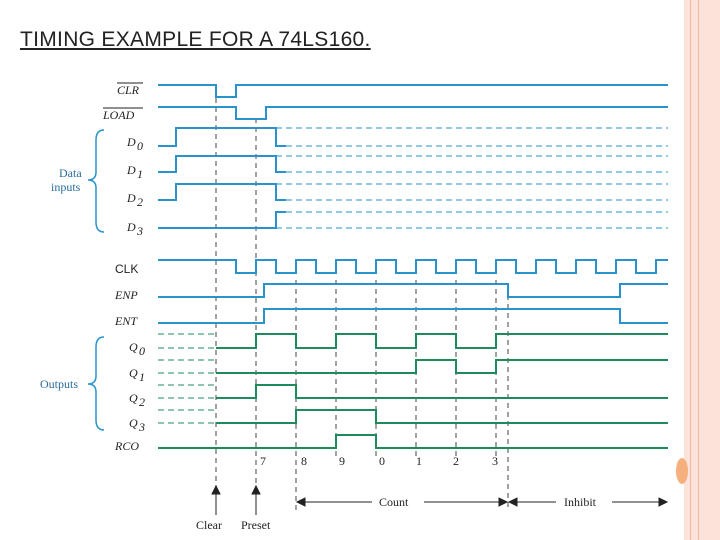 The width and height of the screenshot is (720, 540). What do you see at coordinates (397, 224) in the screenshot?
I see `signal-d3: D 3` at bounding box center [397, 224].